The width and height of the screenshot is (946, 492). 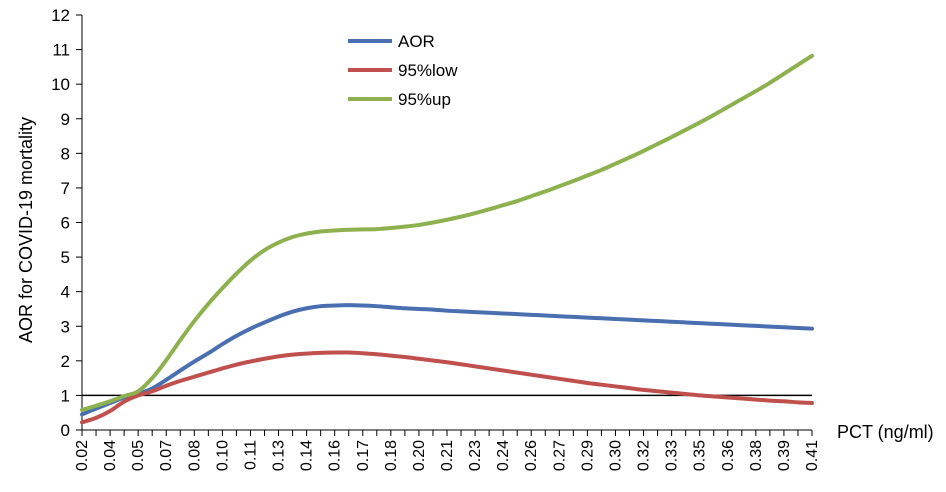 I want to click on x-tick-label: 0.30, so click(x=615, y=455).